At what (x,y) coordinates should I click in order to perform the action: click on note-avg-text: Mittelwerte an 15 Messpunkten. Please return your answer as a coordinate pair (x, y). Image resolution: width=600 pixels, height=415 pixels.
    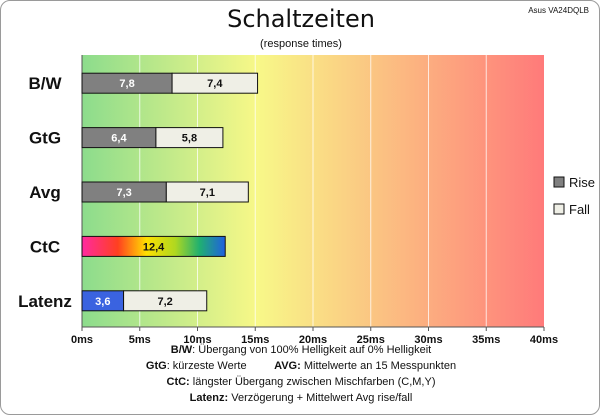
    Looking at the image, I should click on (378, 366).